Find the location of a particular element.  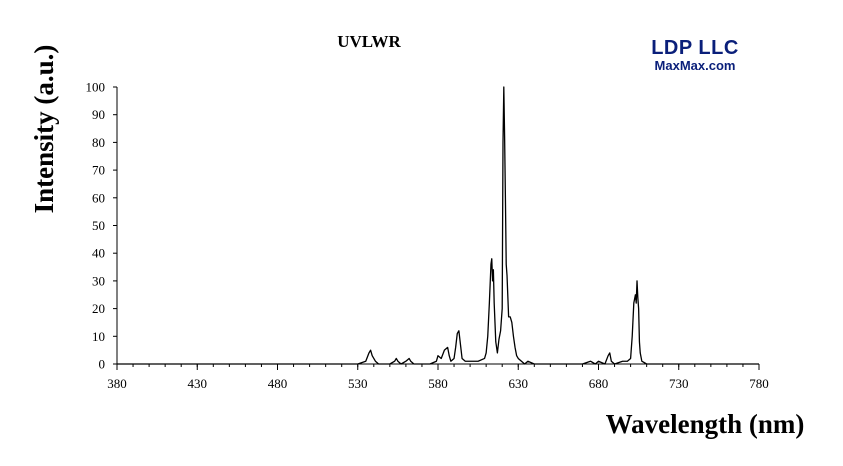

y-axis: 0 10 20 30 40 50 60 70 80 90 100 is located at coordinates (102, 226).